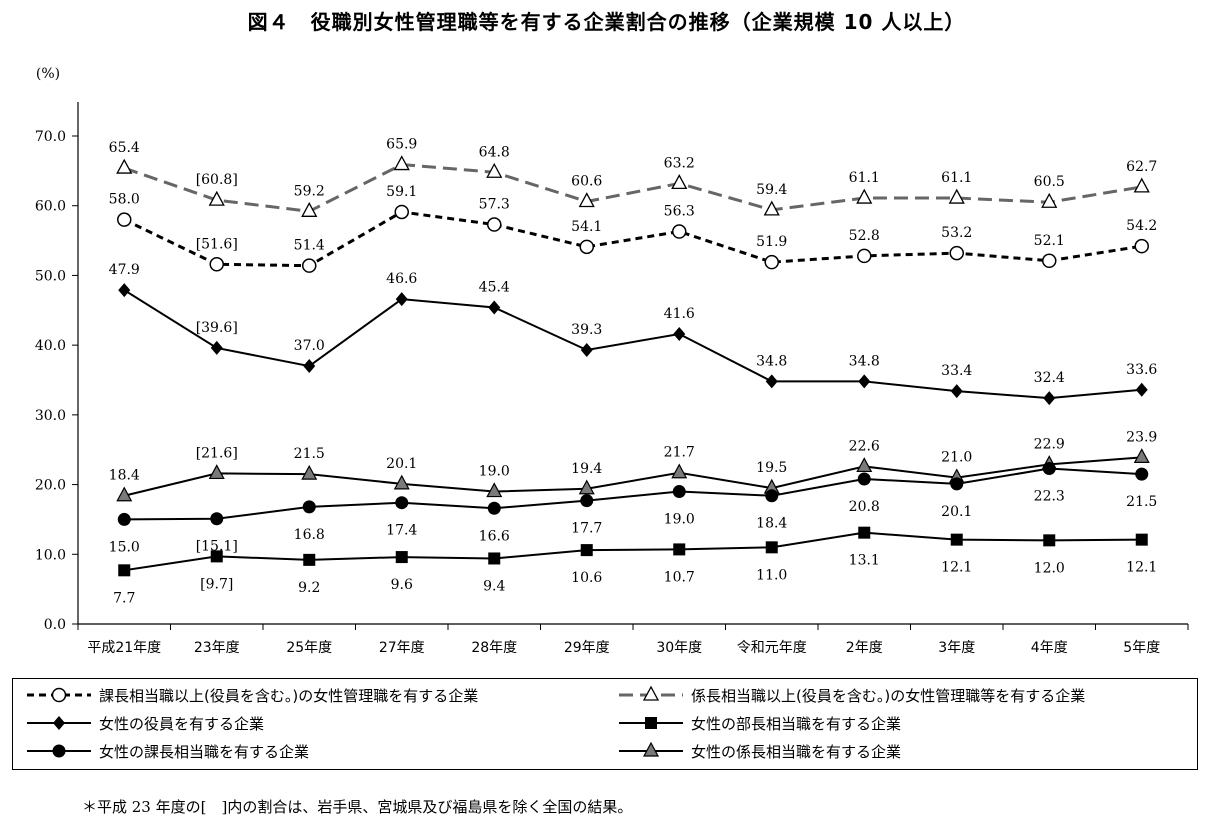 The height and width of the screenshot is (822, 1213). I want to click on legend-item: 女性の役員を有する企業, so click(143, 723).